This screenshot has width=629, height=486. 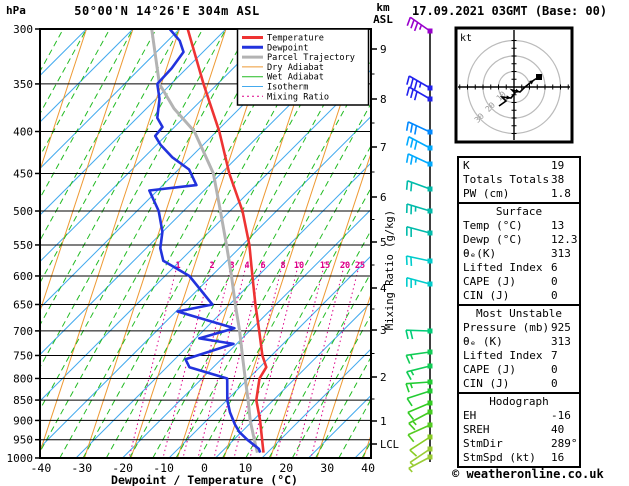 I want to click on hodograph-arrowhead, so click(x=517, y=91).